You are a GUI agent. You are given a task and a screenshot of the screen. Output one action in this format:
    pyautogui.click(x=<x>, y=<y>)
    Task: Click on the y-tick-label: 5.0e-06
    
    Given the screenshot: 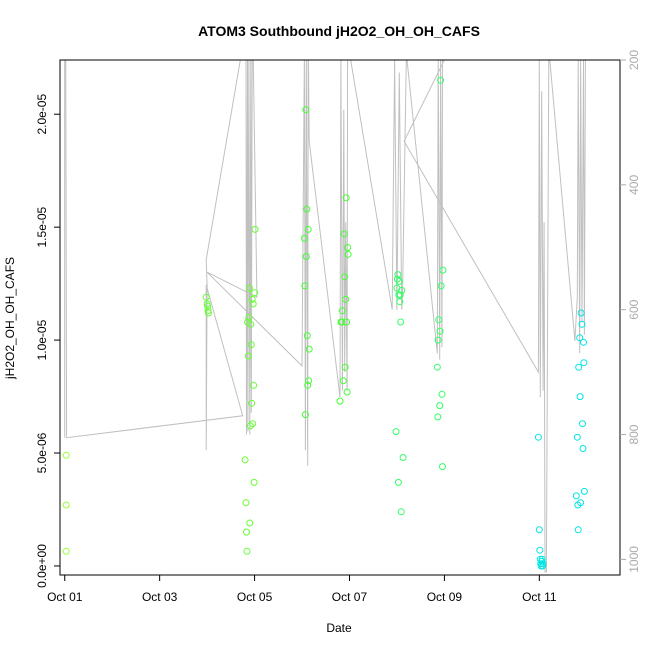 What is the action you would take?
    pyautogui.click(x=42, y=452)
    